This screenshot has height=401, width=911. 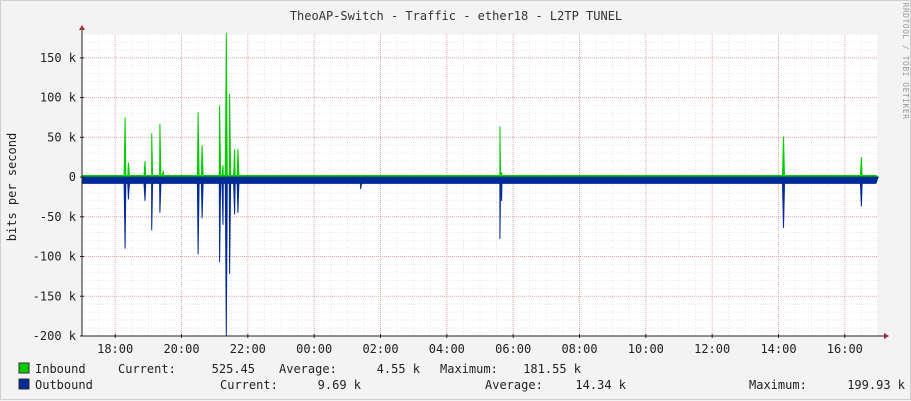 What do you see at coordinates (340, 385) in the screenshot?
I see `legend-current-value: 9.69 k` at bounding box center [340, 385].